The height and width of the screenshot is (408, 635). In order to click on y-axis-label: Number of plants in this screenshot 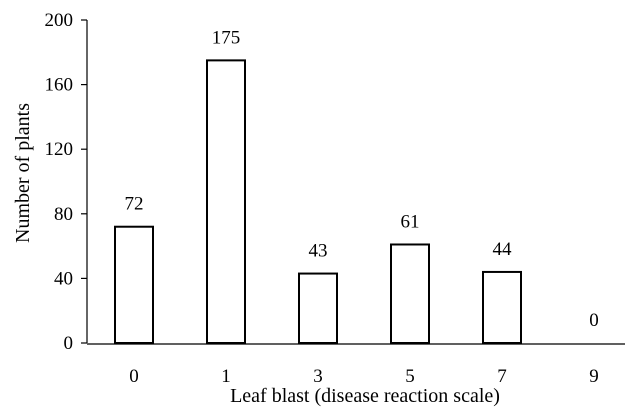, I will do `click(23, 173)`.